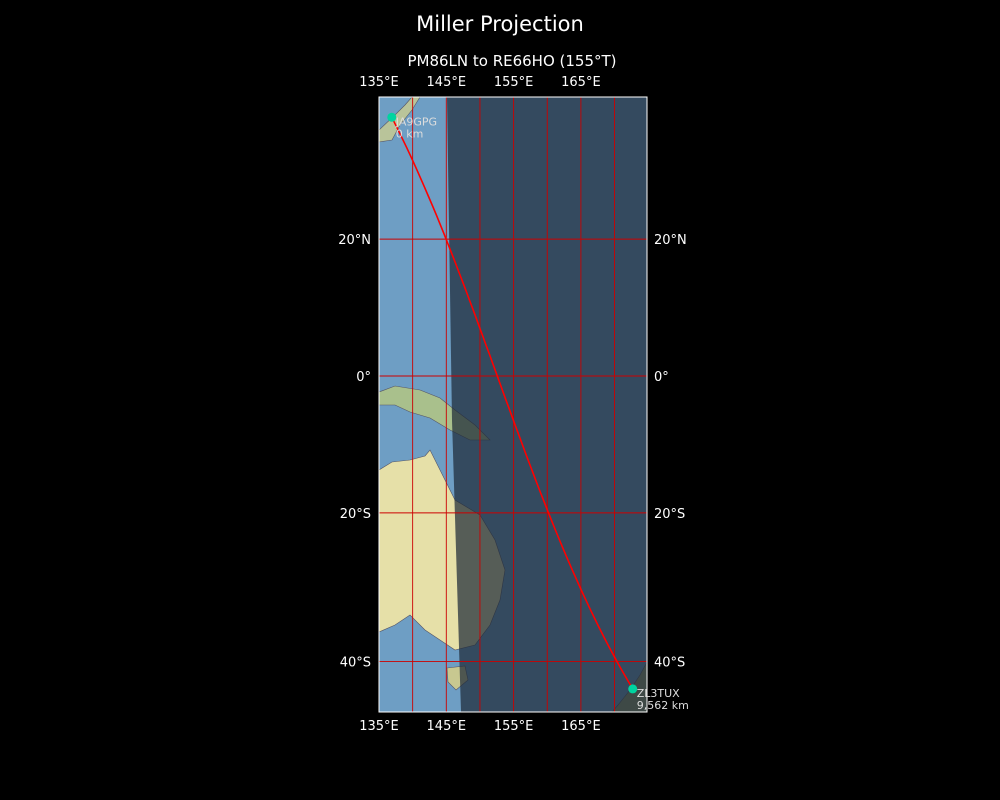 Image resolution: width=1000 pixels, height=800 pixels. What do you see at coordinates (669, 662) in the screenshot?
I see `lat-tick-label-right: 40°S` at bounding box center [669, 662].